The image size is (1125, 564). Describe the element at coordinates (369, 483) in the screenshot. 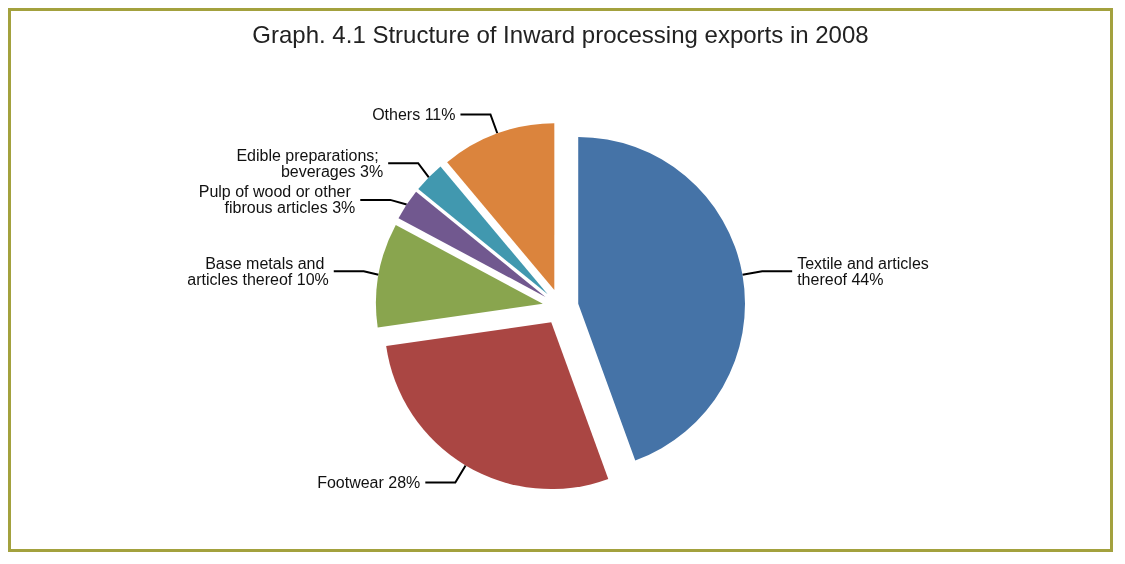

I see `slice-label: Footwear 28%` at that location.